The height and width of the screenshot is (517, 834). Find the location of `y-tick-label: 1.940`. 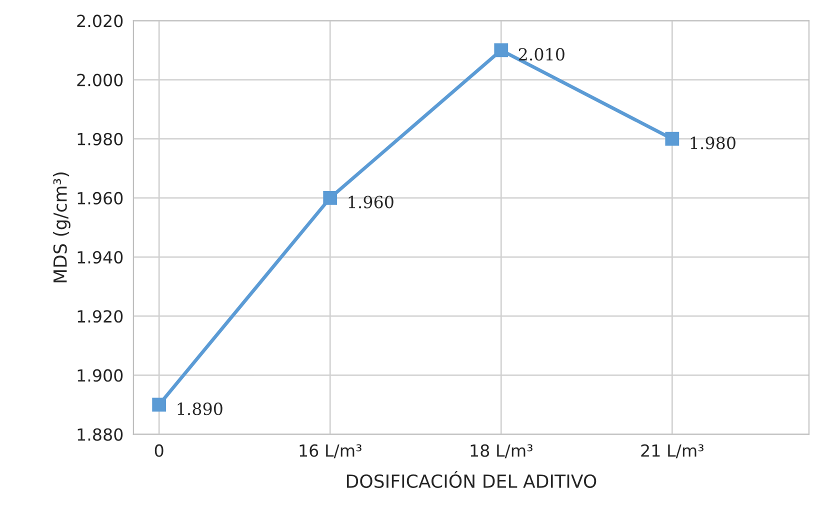

y-tick-label: 1.940 is located at coordinates (100, 257).